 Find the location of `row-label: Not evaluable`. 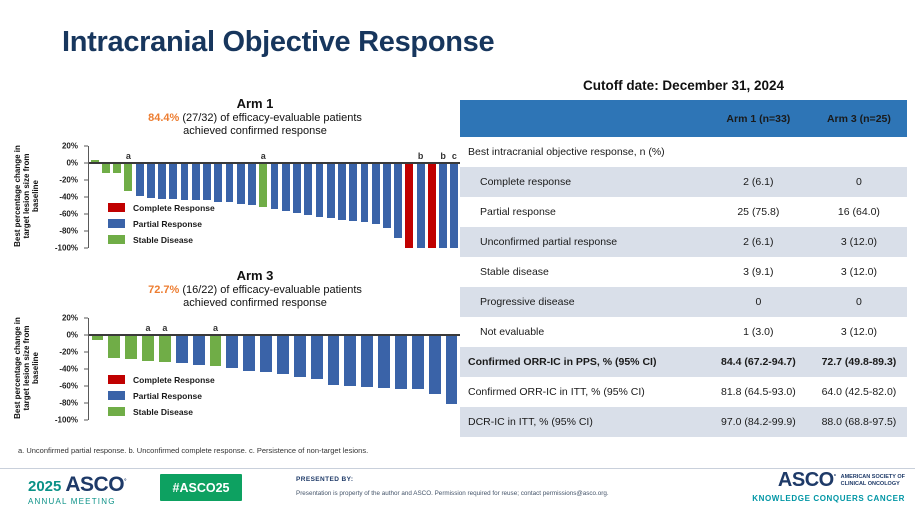

row-label: Not evaluable is located at coordinates (512, 332).